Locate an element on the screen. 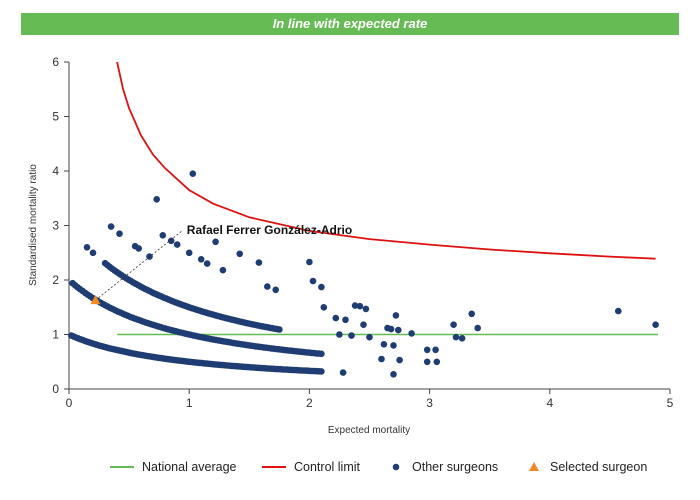 This screenshot has width=700, height=500. legend-label: Other surgeons is located at coordinates (455, 467).